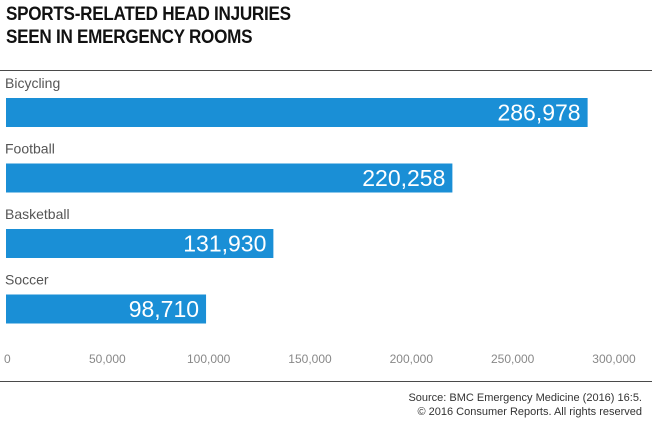 The image size is (652, 433). Describe the element at coordinates (310, 359) in the screenshot. I see `x-tick-label: 150,000` at that location.